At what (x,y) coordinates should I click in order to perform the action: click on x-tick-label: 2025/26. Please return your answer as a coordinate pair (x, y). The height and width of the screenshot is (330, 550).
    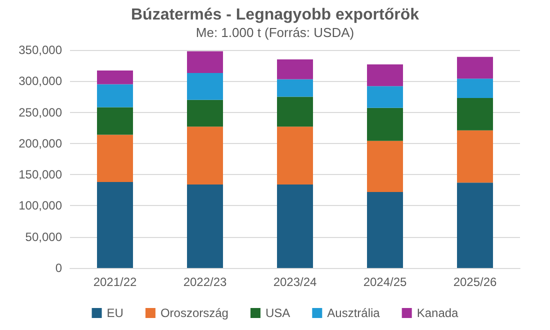
    Looking at the image, I should click on (475, 282).